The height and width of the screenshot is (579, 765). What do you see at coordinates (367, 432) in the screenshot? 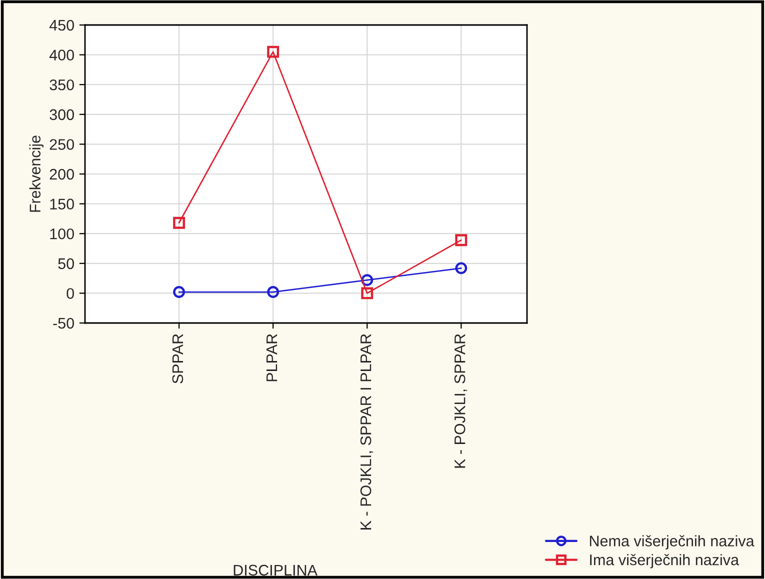
I see `x-tick-label: K - POJKLI, SPPAR I PLPAR` at bounding box center [367, 432].